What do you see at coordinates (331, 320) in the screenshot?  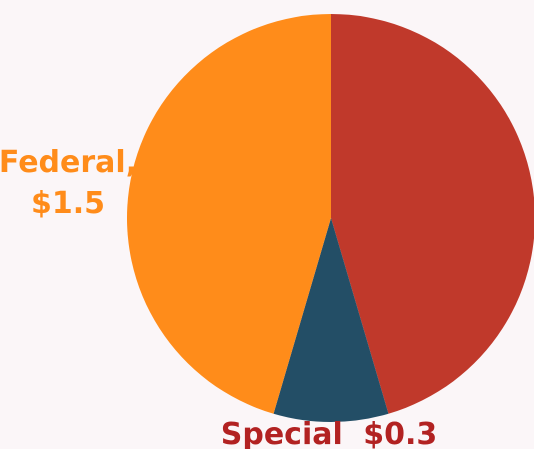 I see `pie-slice-special` at bounding box center [331, 320].